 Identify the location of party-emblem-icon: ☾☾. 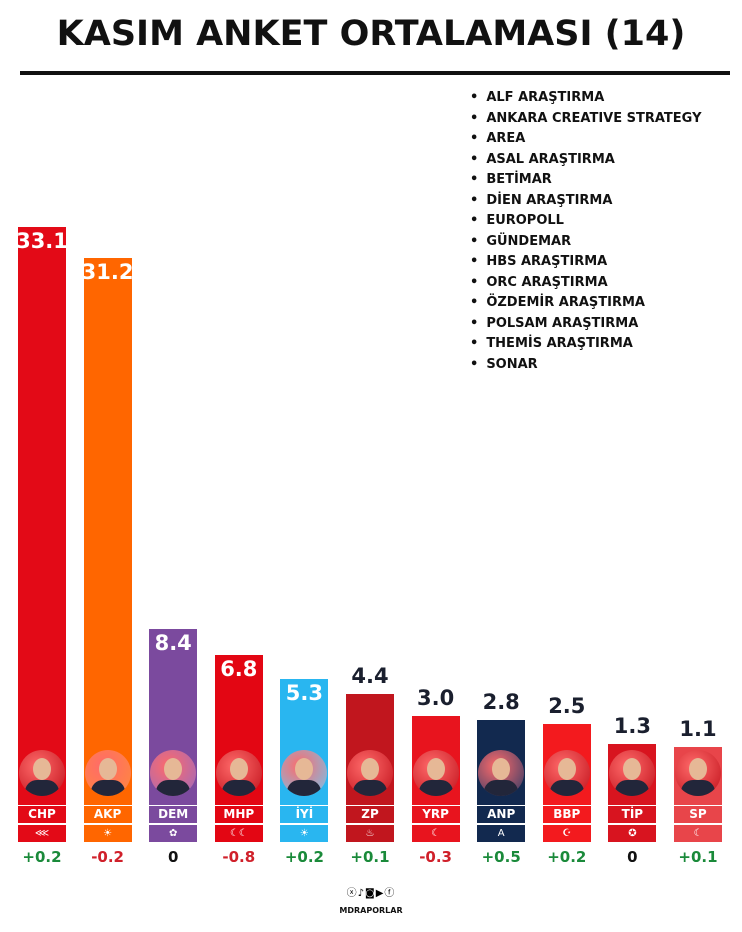
(238, 833).